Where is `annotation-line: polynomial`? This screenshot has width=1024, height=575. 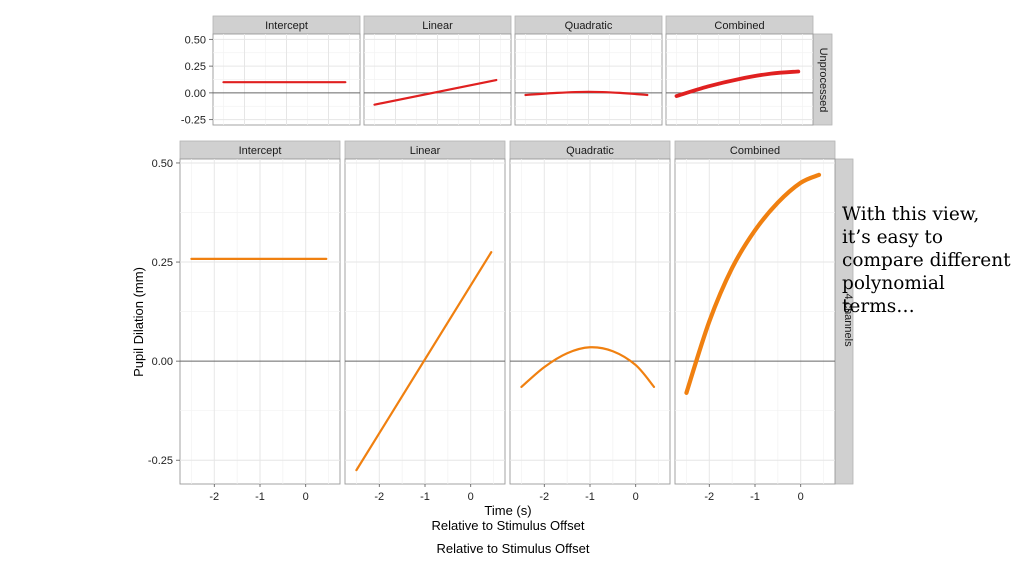
annotation-line: polynomial is located at coordinates (893, 283).